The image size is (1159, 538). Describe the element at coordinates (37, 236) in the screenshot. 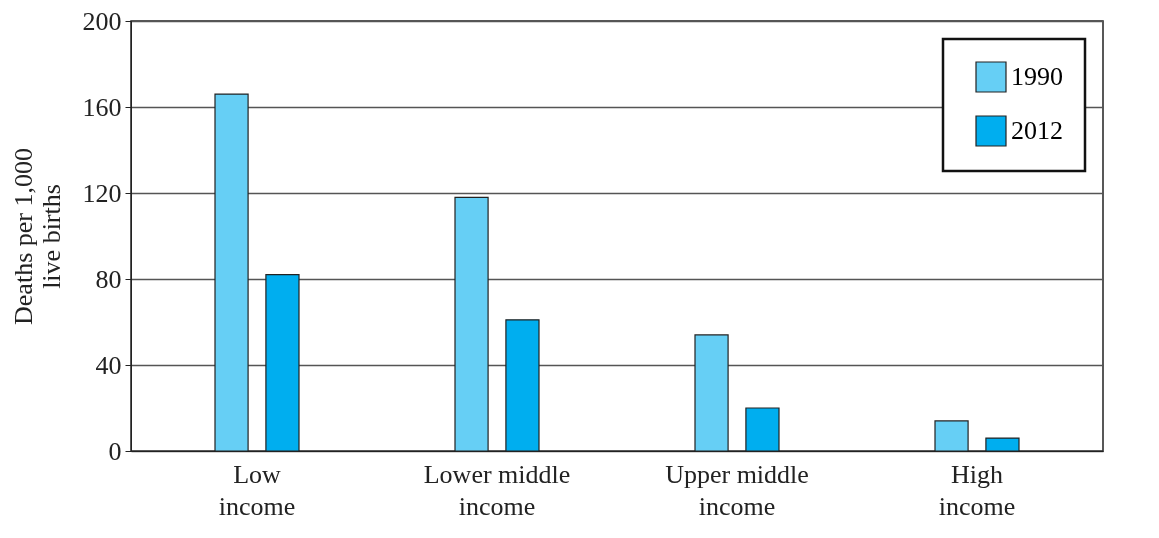

I see `y-axis-title: Deaths per 1,000 live births` at that location.